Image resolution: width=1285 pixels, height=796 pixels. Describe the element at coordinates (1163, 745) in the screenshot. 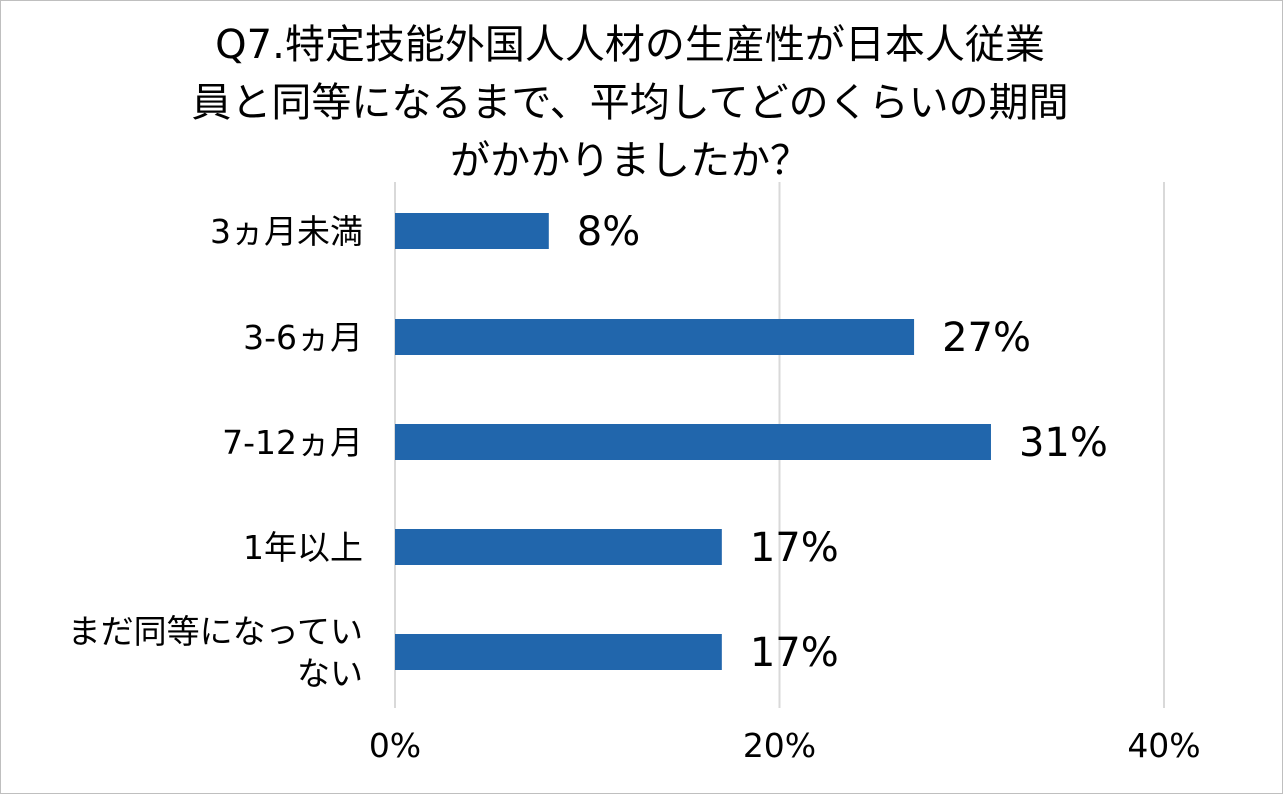

I see `x-tick-label: 40%` at that location.